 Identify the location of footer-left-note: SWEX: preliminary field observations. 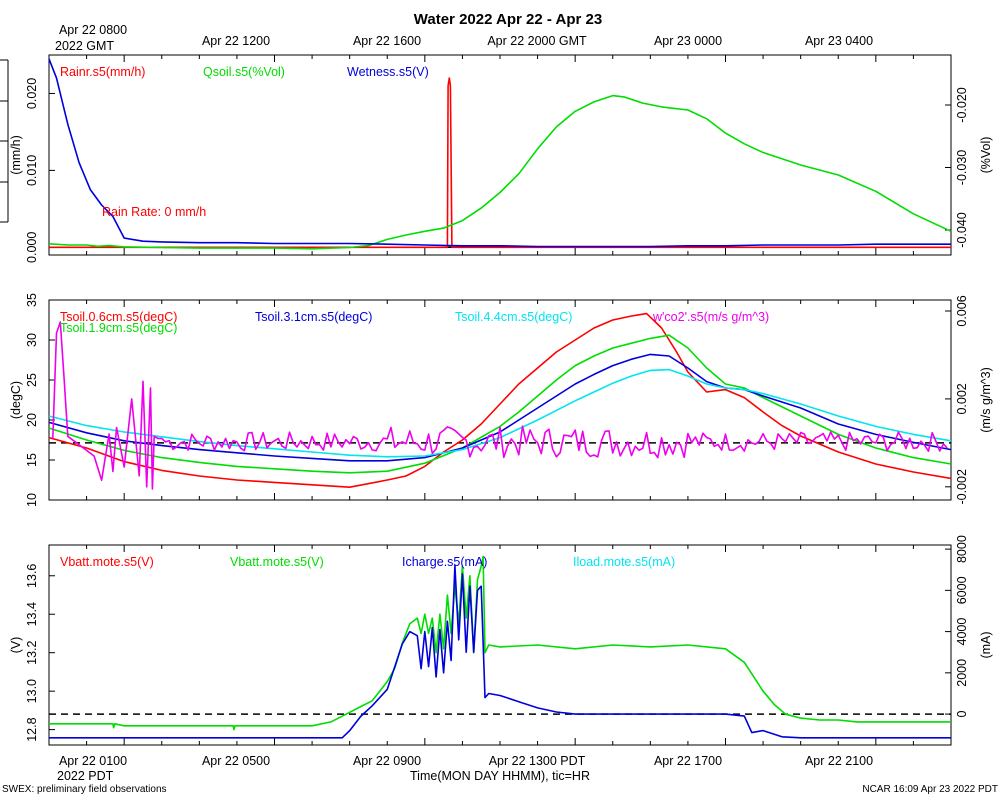
(84, 789).